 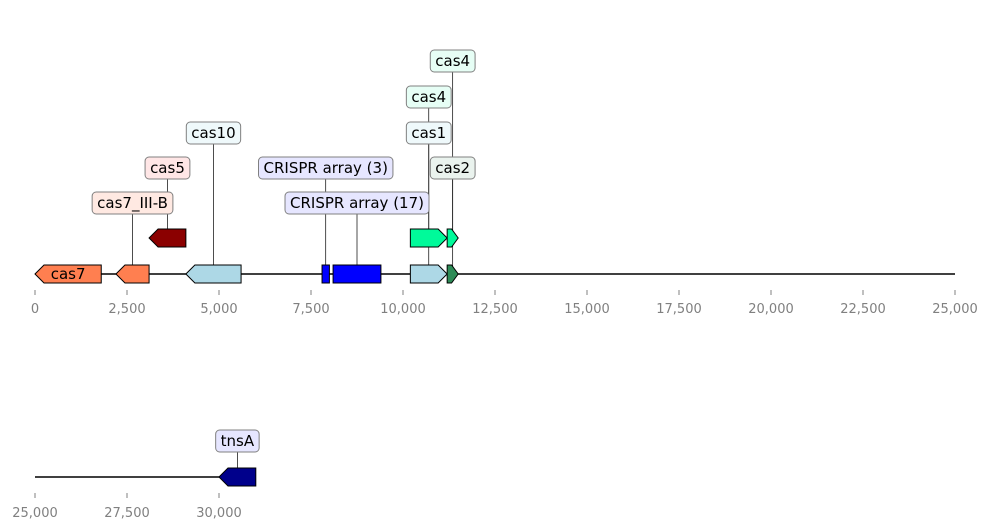 I want to click on tick-label: 0, so click(x=35, y=309).